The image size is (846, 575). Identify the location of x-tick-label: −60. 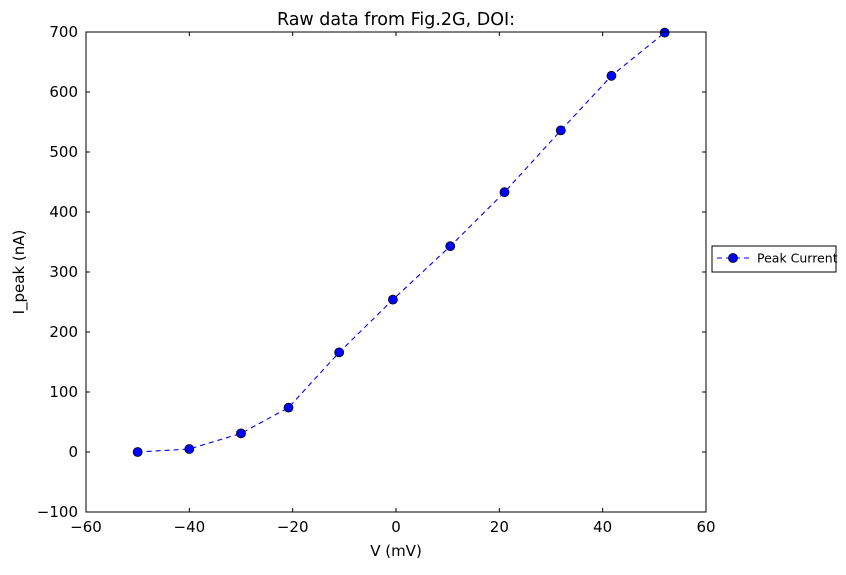
(86, 527).